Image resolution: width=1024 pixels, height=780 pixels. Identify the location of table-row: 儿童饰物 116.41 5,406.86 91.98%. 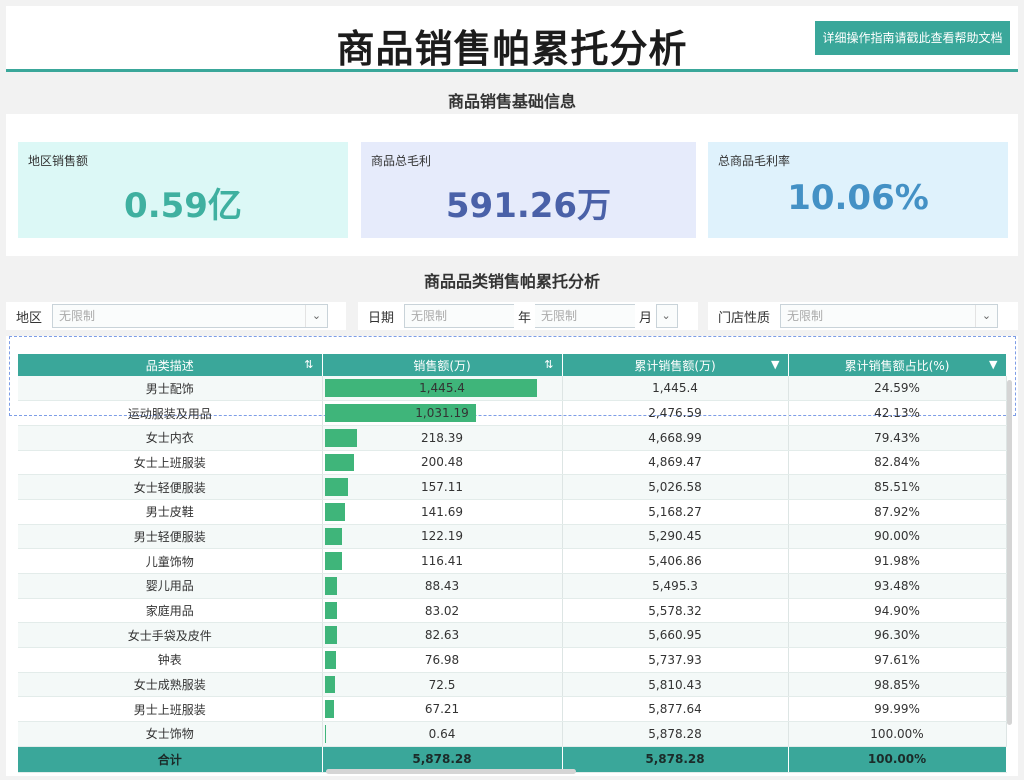
(512, 561).